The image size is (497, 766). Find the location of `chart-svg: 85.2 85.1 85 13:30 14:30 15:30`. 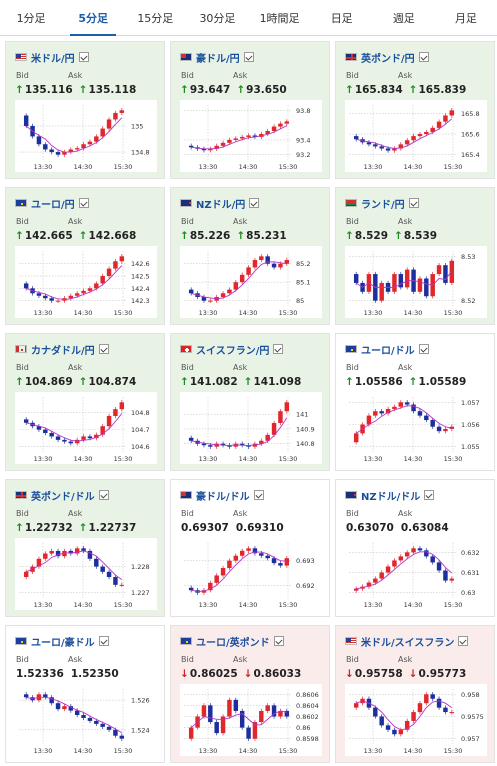

chart-svg: 85.2 85.1 85 13:30 14:30 15:30 is located at coordinates (247, 284).